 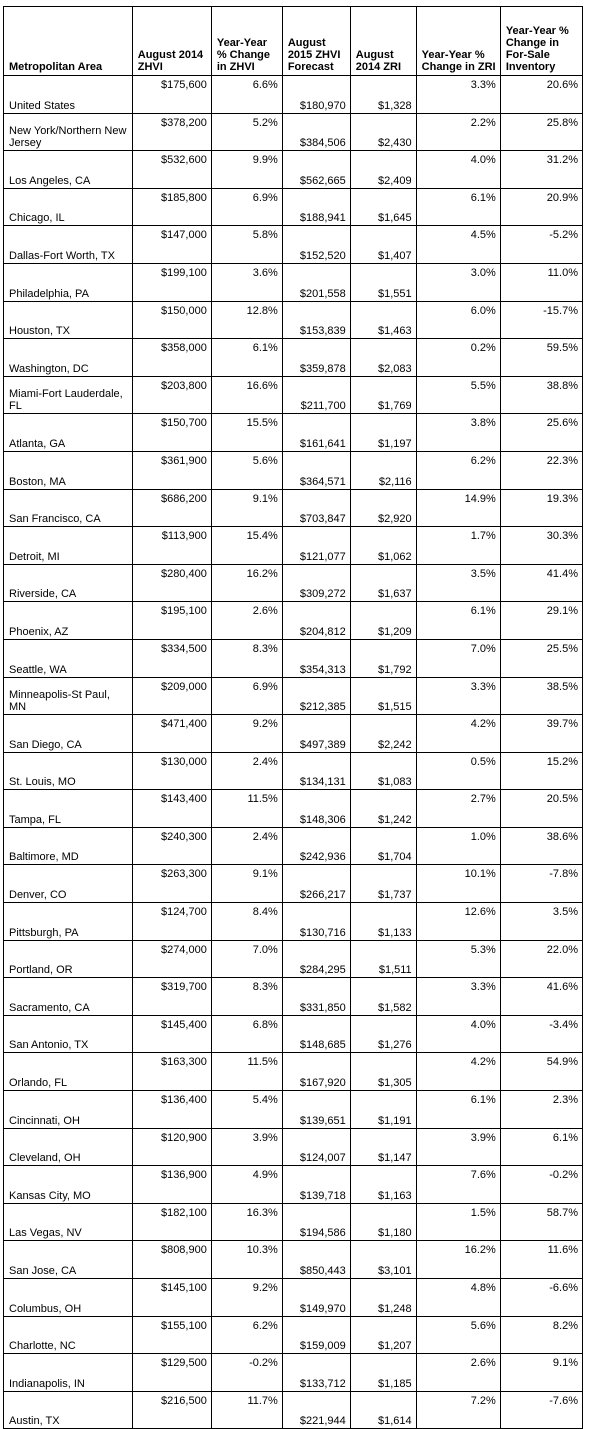 I want to click on inventory-change-cell: 22.3%, so click(x=541, y=470).